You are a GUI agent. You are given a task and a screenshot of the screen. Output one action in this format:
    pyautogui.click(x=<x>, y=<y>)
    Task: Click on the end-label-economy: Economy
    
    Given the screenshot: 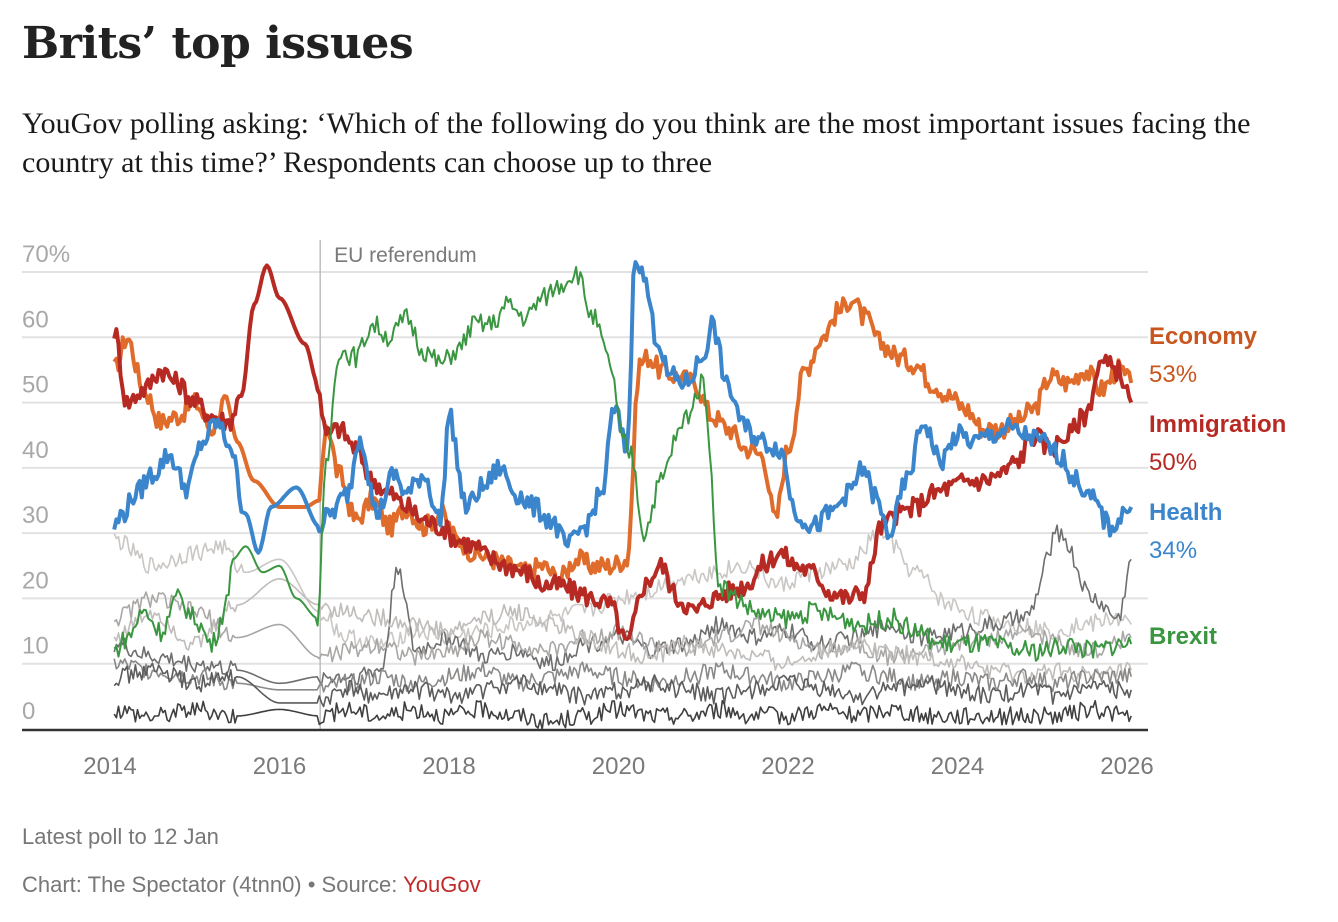 What is the action you would take?
    pyautogui.click(x=1203, y=336)
    